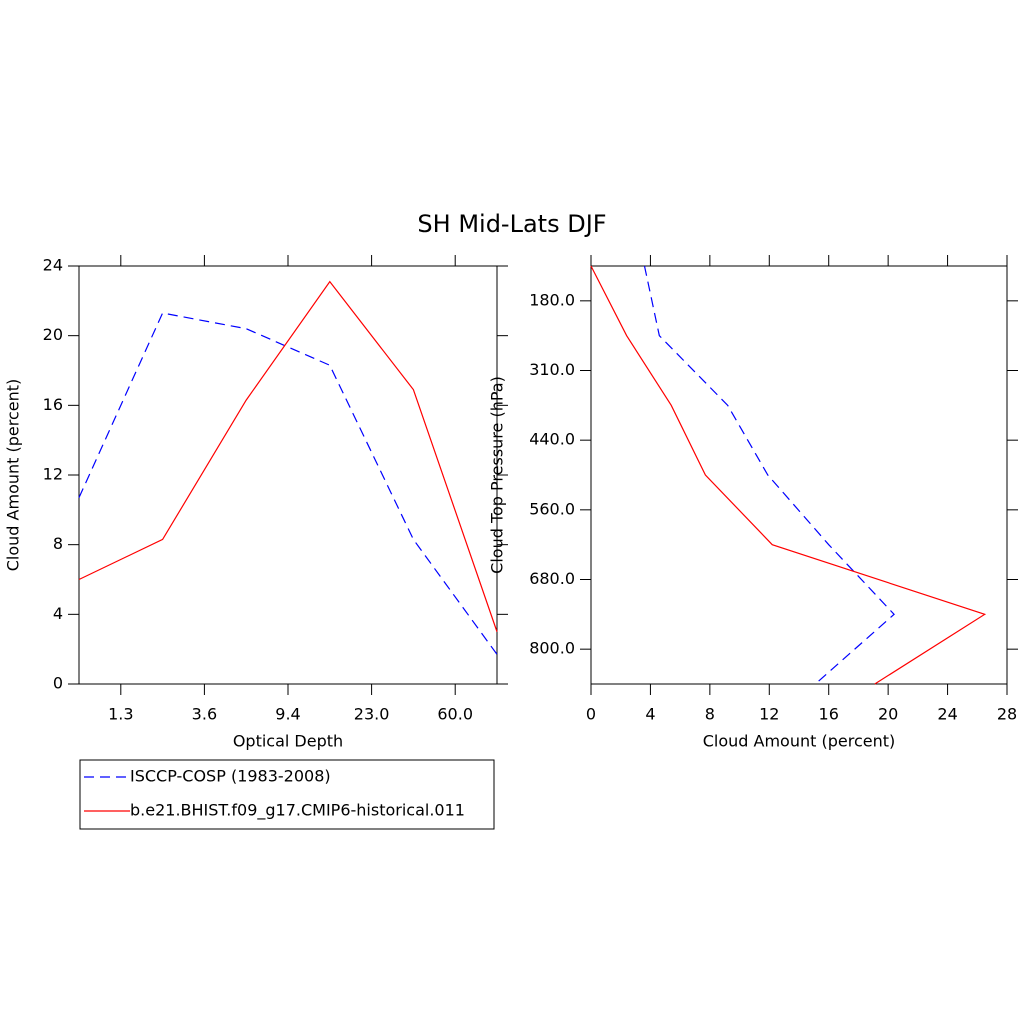 The width and height of the screenshot is (1024, 1024). Describe the element at coordinates (455, 714) in the screenshot. I see `x-tick-label: 60.0` at that location.